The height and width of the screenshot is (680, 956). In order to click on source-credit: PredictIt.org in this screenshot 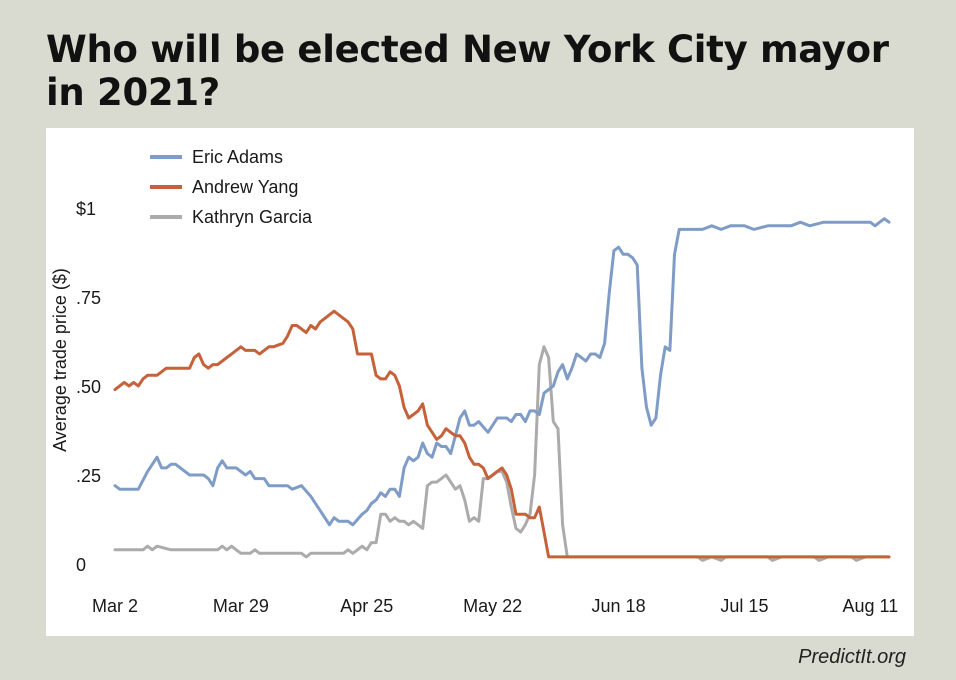, I will do `click(852, 657)`.